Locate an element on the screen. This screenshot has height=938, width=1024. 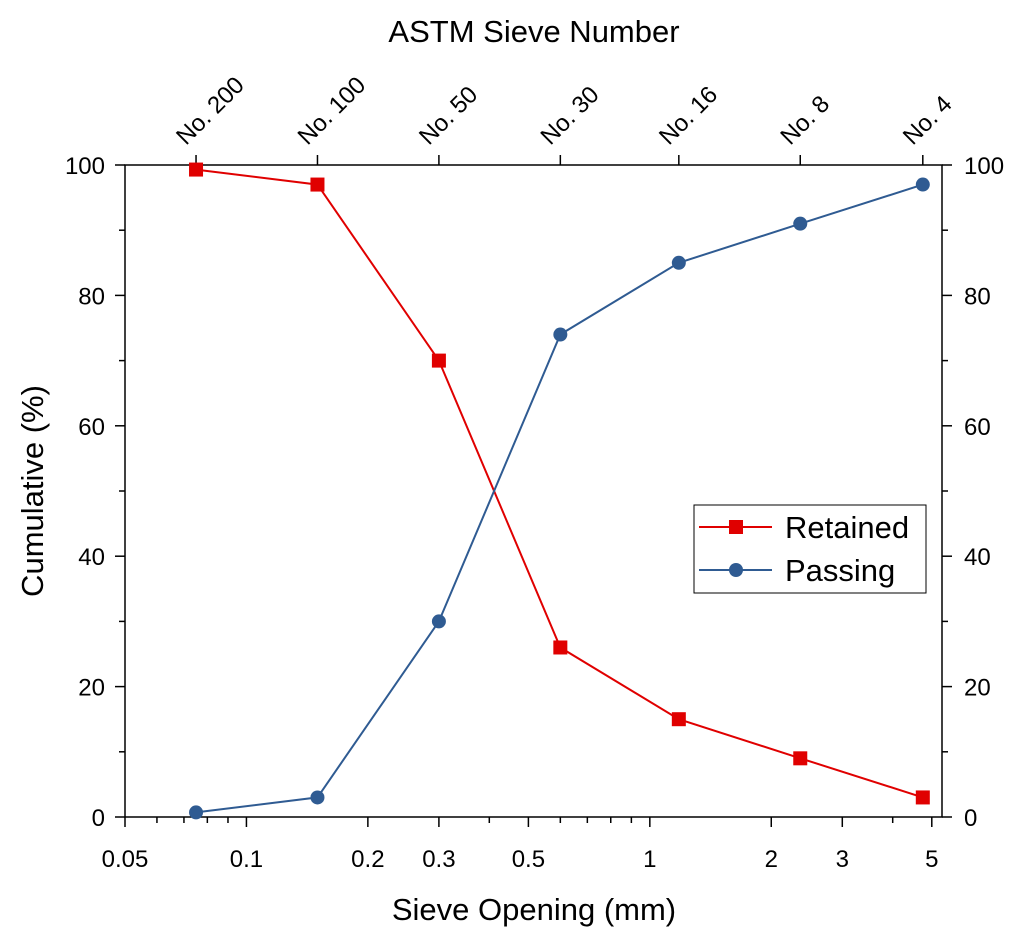
sieve-number-label: No. 16 is located at coordinates (688, 115).